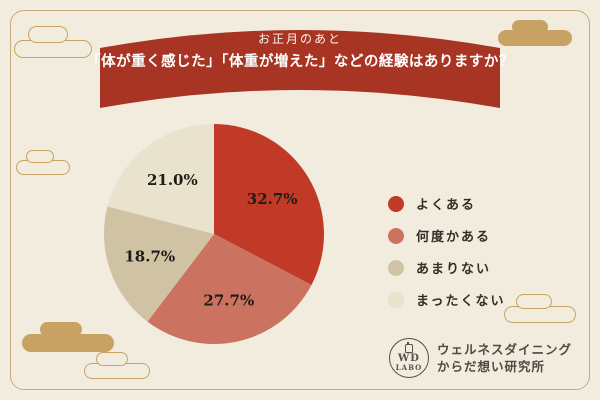 The width and height of the screenshot is (600, 400). I want to click on legend-label: よくある, so click(446, 205).